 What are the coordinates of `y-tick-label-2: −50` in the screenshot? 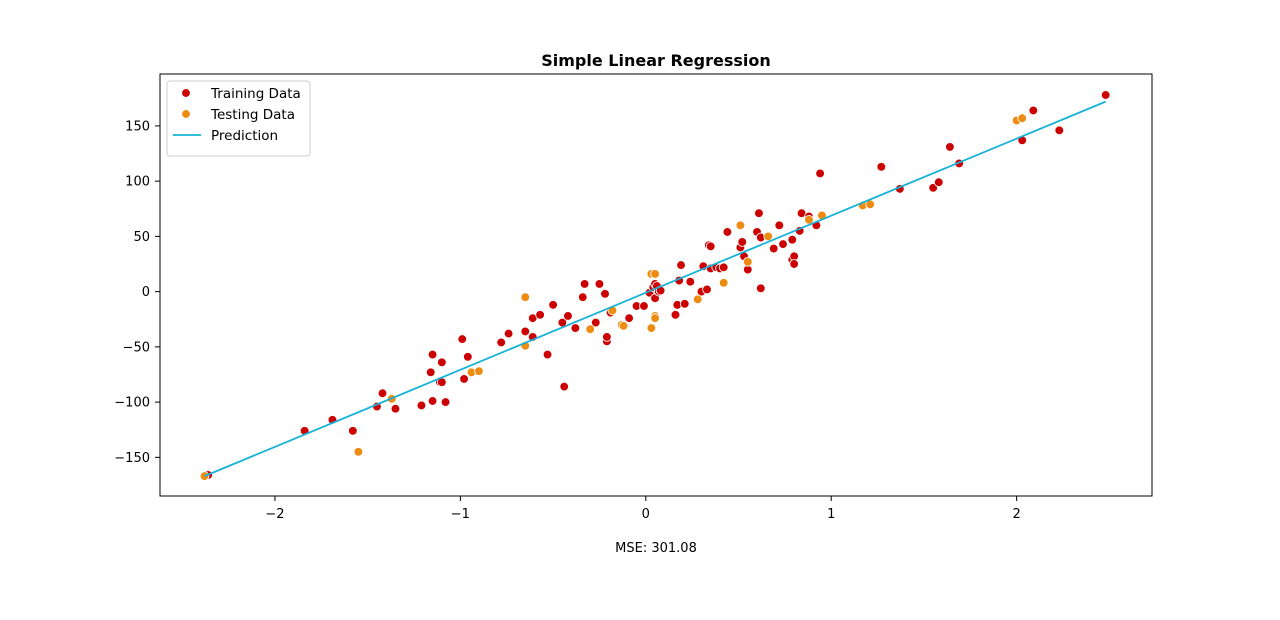 It's located at (136, 347).